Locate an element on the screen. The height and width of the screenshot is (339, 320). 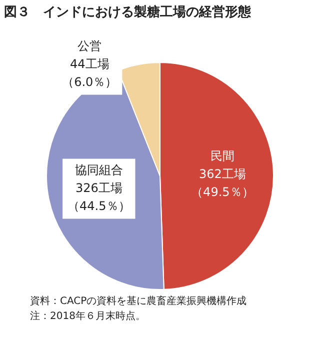
data-label: 326工場（44.5％） is located at coordinates (99, 196).